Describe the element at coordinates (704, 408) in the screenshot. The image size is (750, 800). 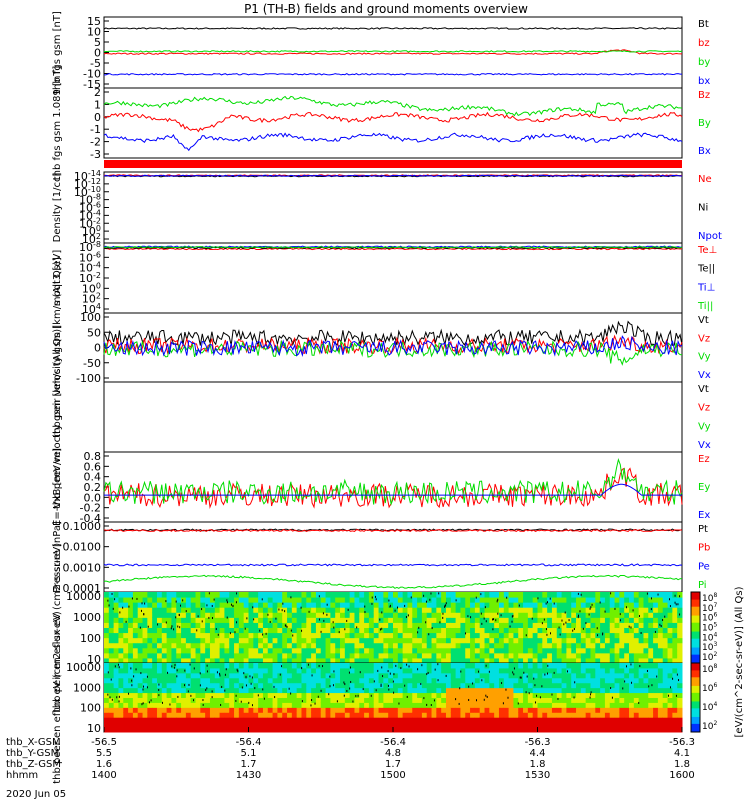
I see `legend-Vz: Vz` at that location.